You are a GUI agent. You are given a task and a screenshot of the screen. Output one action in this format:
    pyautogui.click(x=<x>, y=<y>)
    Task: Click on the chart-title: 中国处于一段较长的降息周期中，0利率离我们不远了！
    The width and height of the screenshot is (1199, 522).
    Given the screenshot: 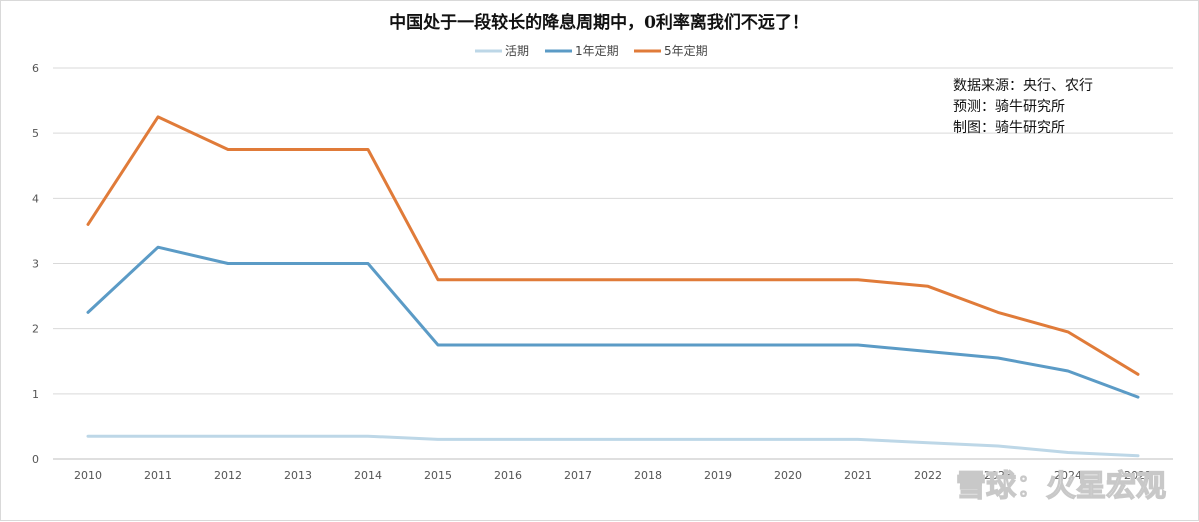 What is the action you would take?
    pyautogui.click(x=599, y=22)
    